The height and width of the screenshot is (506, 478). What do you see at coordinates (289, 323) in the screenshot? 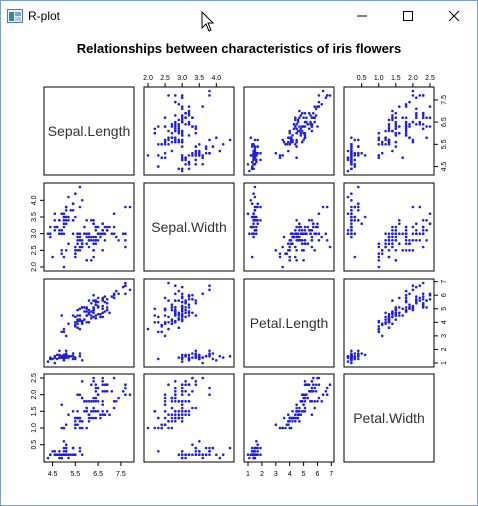
I see `diagonal-label-petal-length: Petal.Length` at bounding box center [289, 323].